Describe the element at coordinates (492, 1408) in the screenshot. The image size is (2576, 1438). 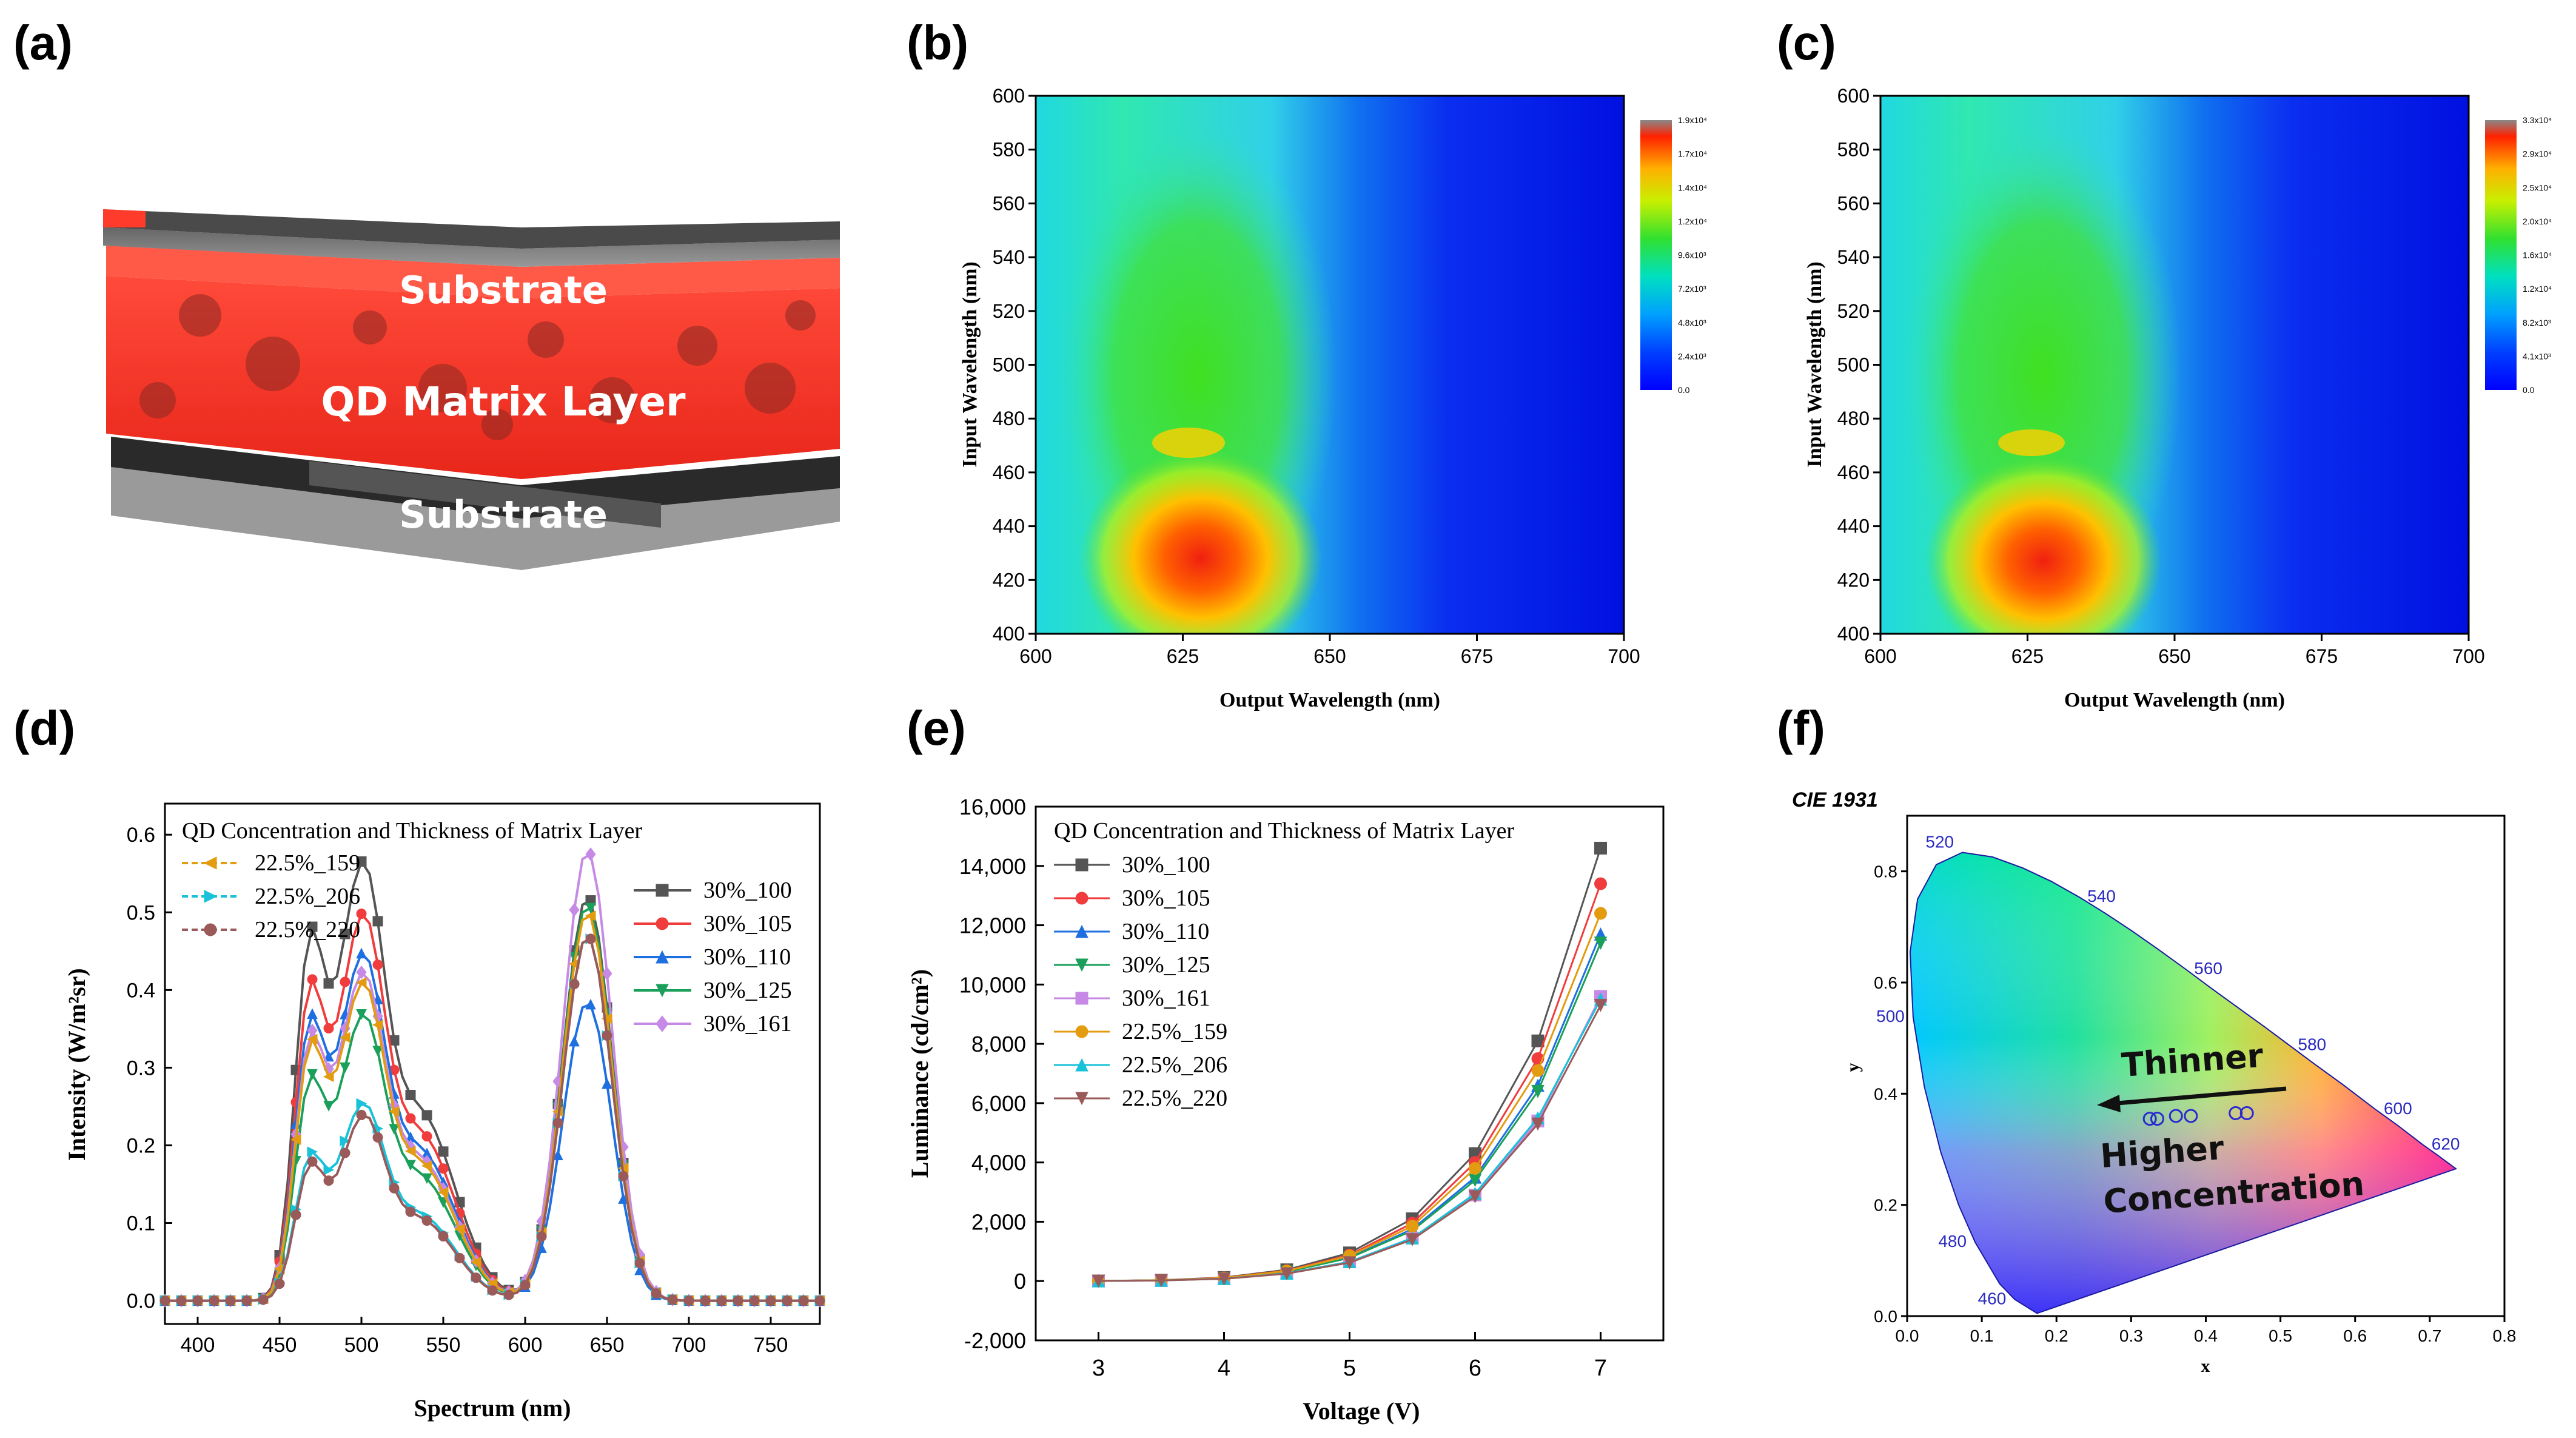
I see `spectrum-xlabel: Spectrum (nm)` at that location.